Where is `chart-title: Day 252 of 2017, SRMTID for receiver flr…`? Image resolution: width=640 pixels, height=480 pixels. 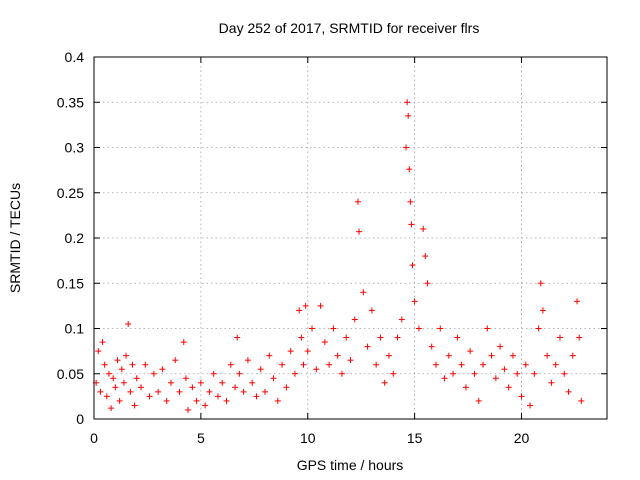
chart-title: Day 252 of 2017, SRMTID for receiver flr… is located at coordinates (349, 28).